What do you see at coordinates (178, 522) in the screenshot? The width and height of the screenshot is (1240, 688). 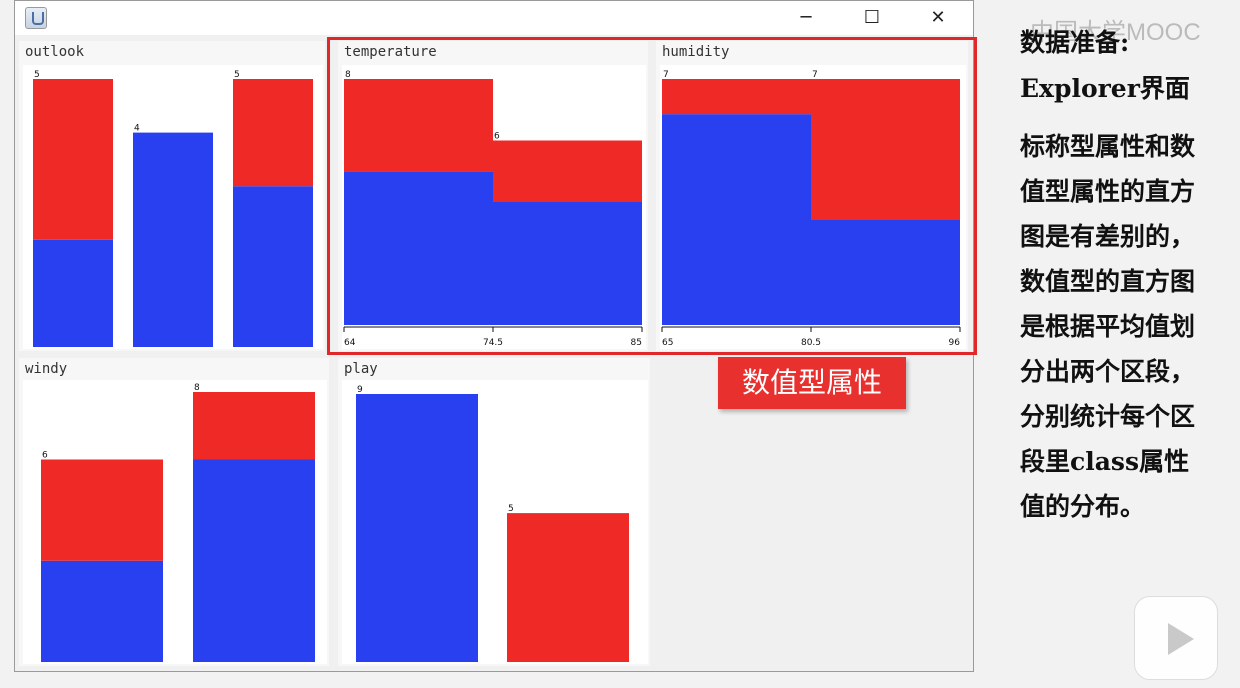 I see `windy-chart-svg: 68` at bounding box center [178, 522].